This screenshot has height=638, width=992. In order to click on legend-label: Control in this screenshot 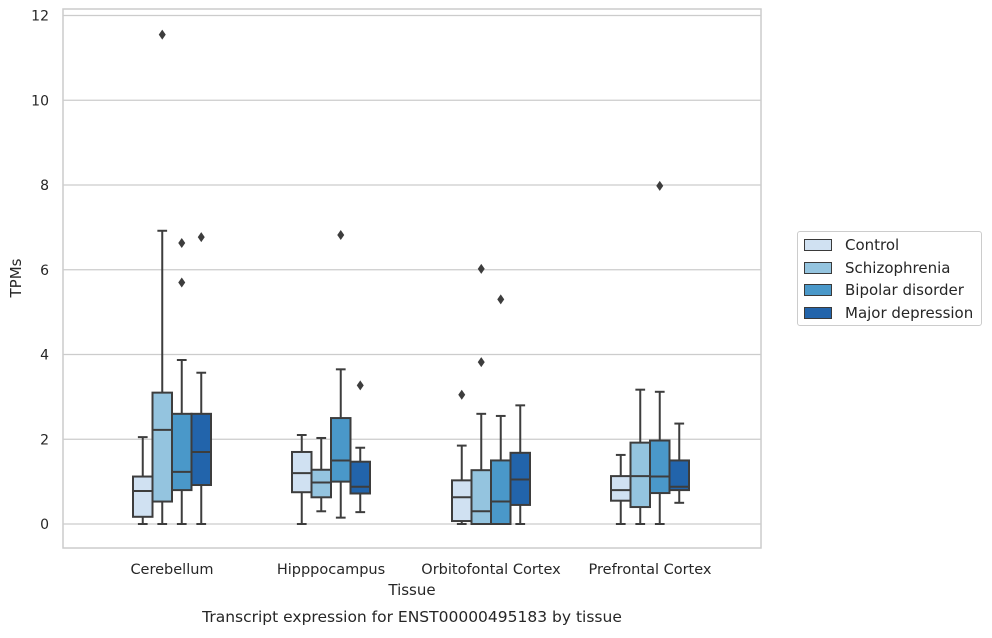, I will do `click(872, 245)`.